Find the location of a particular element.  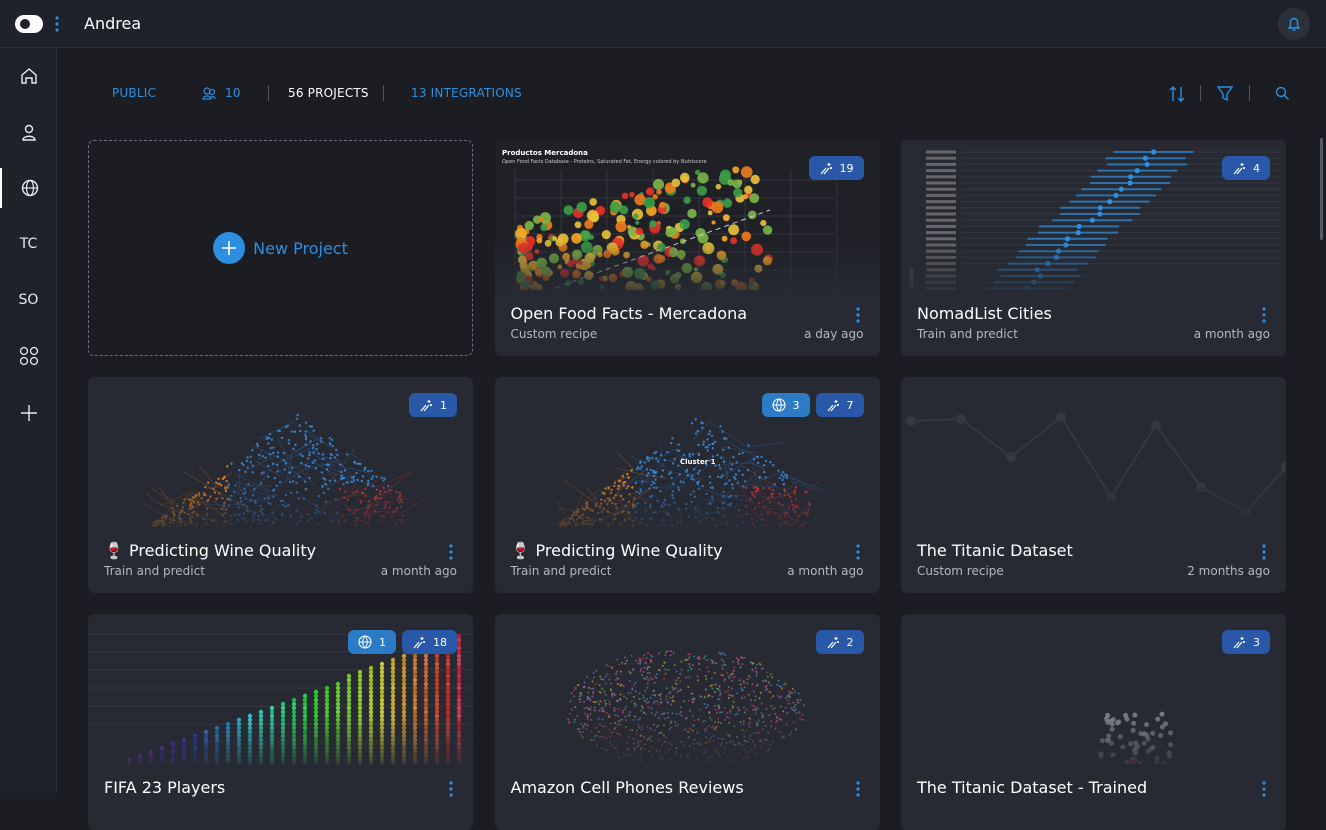

workspace: SO is located at coordinates (28, 300).